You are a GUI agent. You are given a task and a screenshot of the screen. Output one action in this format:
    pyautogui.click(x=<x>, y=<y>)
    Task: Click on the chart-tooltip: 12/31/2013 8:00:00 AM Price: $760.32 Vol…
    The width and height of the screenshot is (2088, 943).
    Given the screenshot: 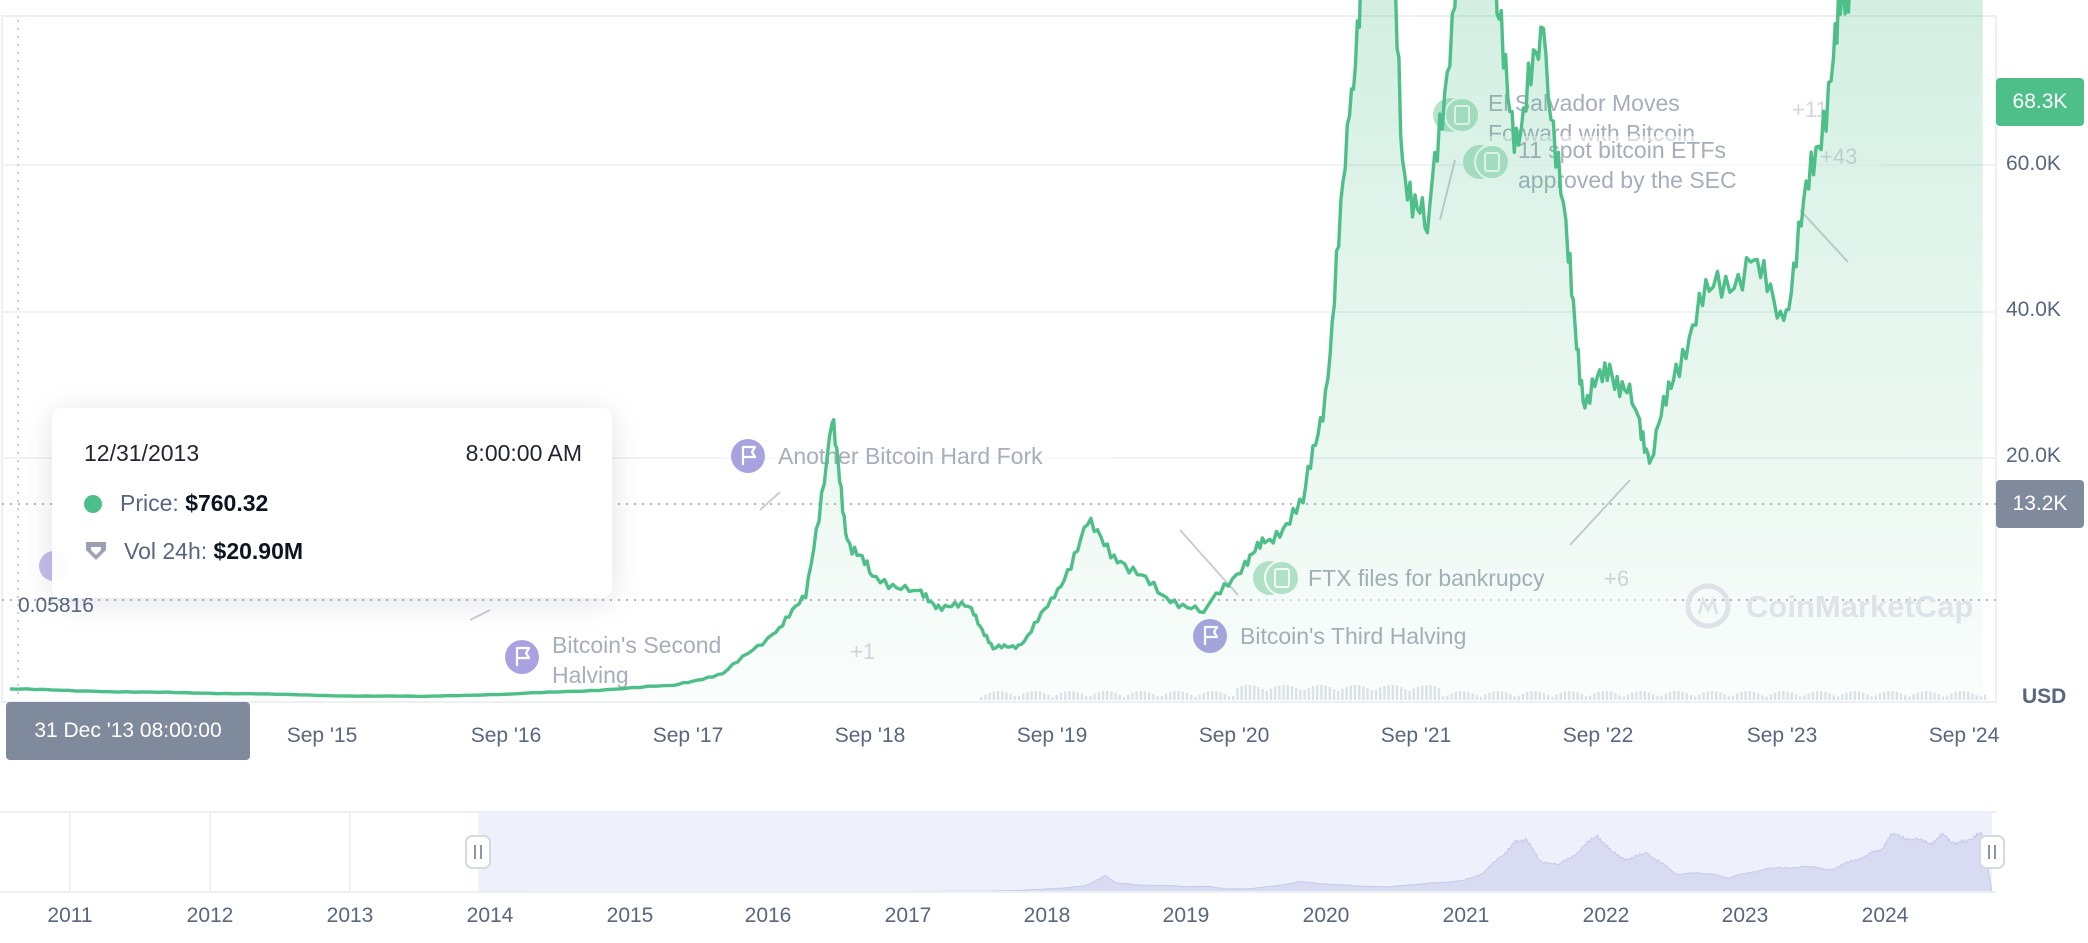 What is the action you would take?
    pyautogui.click(x=332, y=503)
    